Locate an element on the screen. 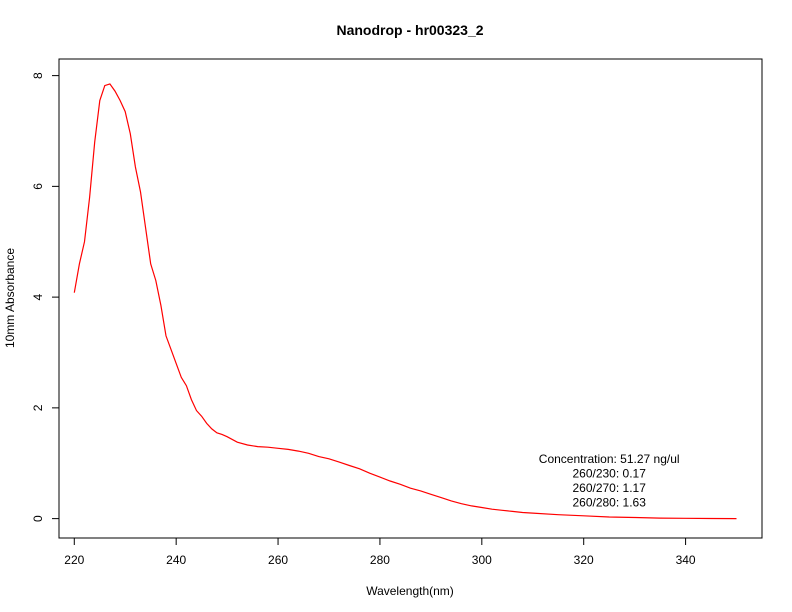 The height and width of the screenshot is (612, 792). annotation-line: 260/270: 1.17 is located at coordinates (609, 488).